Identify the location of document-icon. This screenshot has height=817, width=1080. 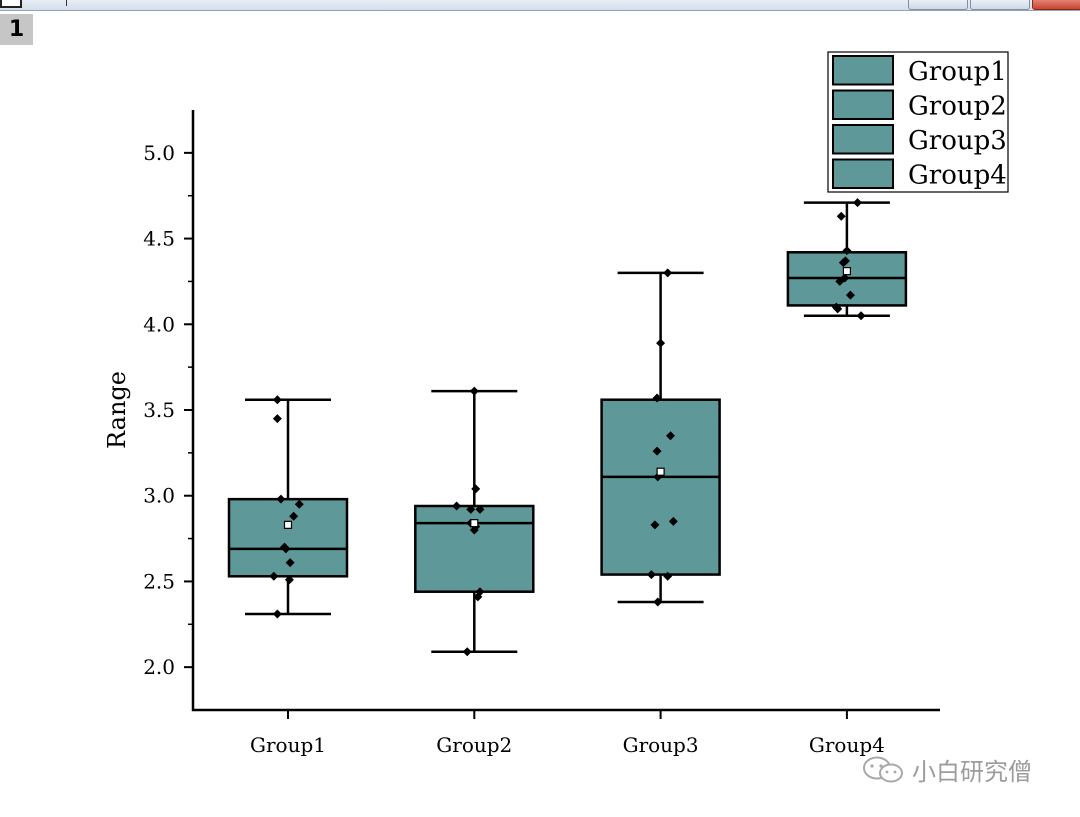
(11, 4).